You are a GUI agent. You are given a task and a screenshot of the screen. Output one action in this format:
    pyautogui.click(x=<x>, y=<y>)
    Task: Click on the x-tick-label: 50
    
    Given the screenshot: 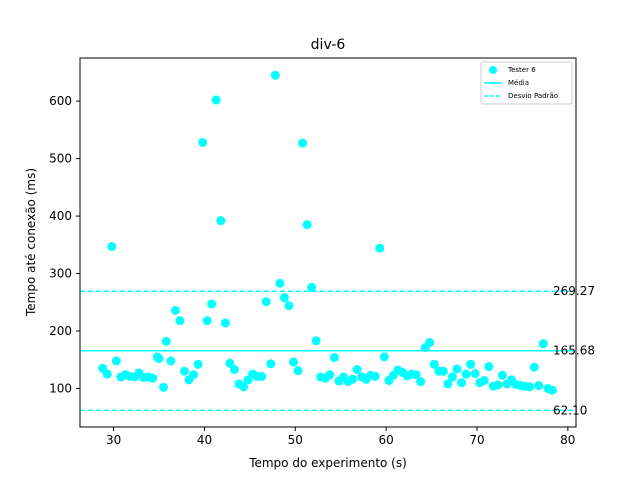 What is the action you would take?
    pyautogui.click(x=295, y=440)
    